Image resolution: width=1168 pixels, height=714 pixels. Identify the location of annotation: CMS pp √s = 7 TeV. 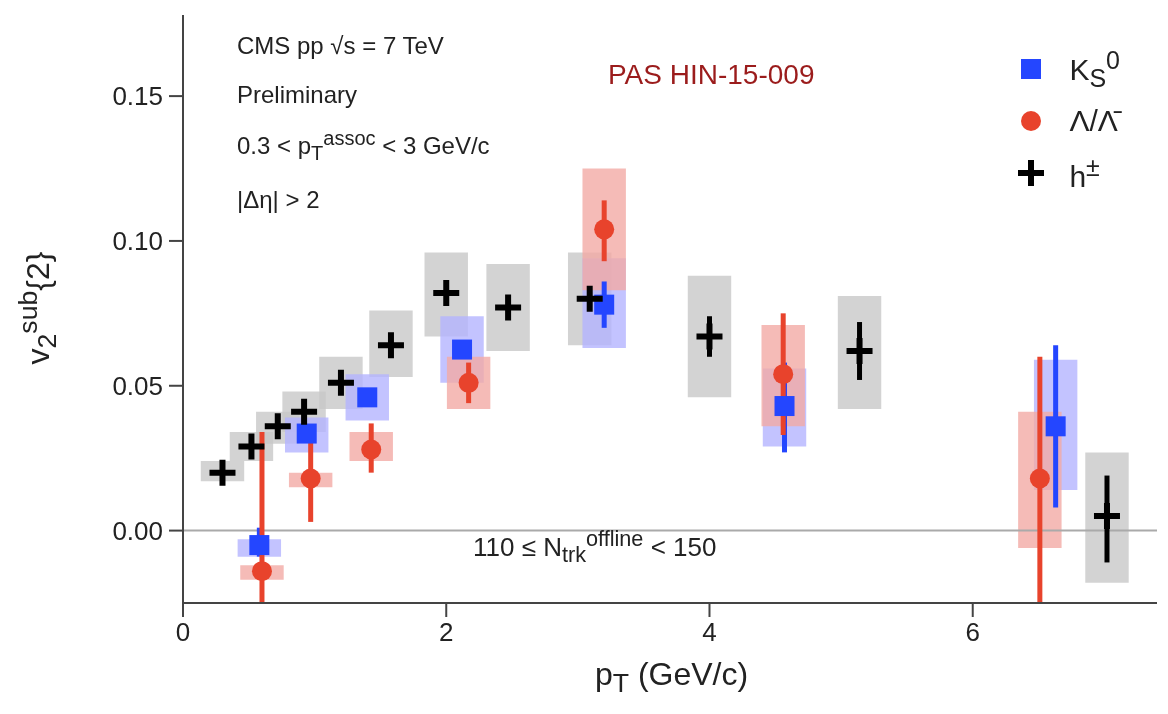
(340, 46).